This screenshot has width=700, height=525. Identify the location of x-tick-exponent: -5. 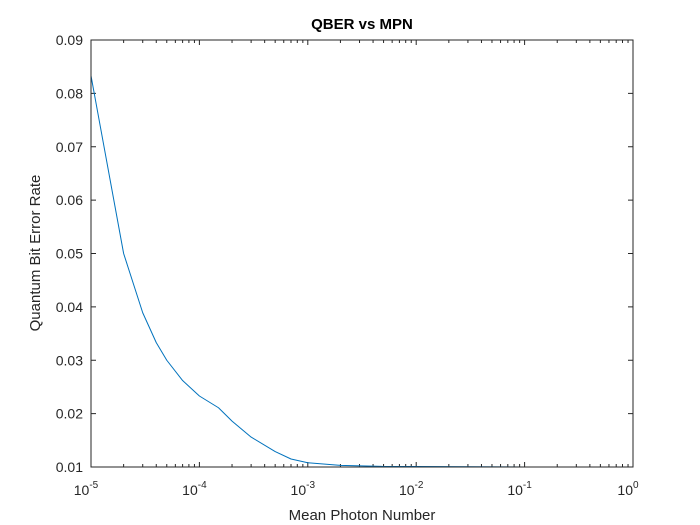
(93, 485).